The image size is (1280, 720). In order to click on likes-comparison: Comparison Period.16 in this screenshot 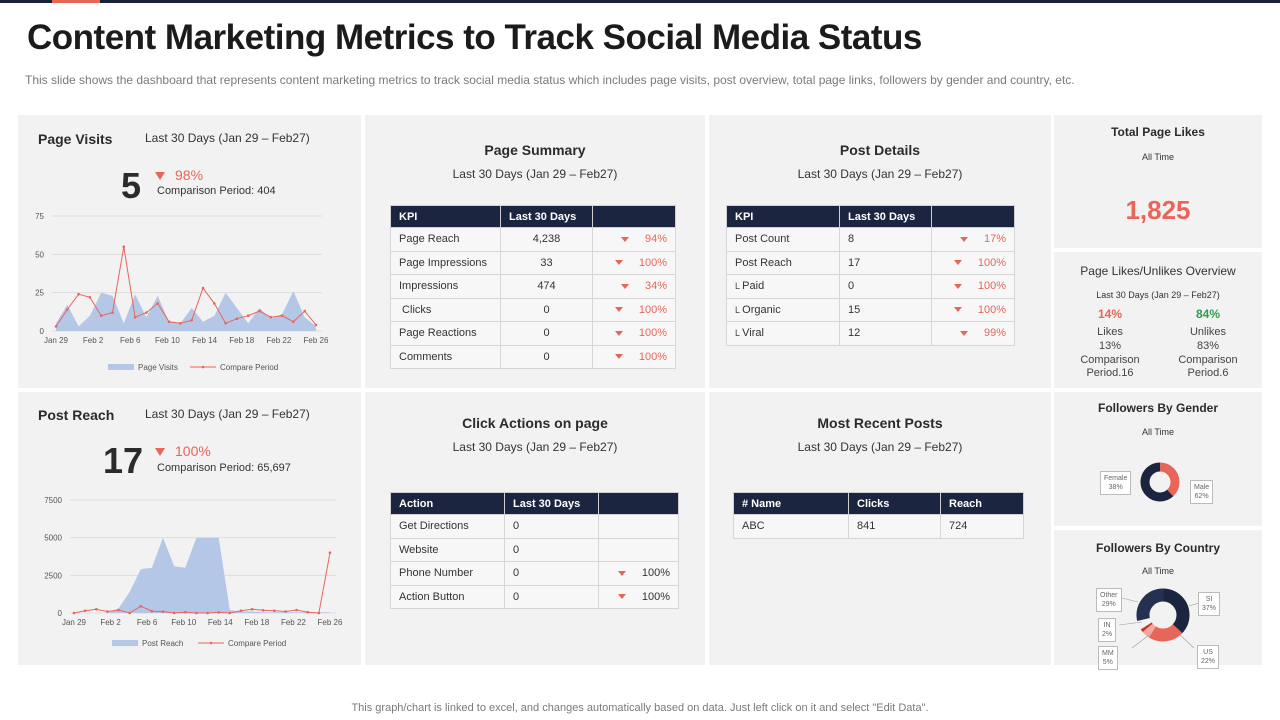, I will do `click(1110, 366)`.